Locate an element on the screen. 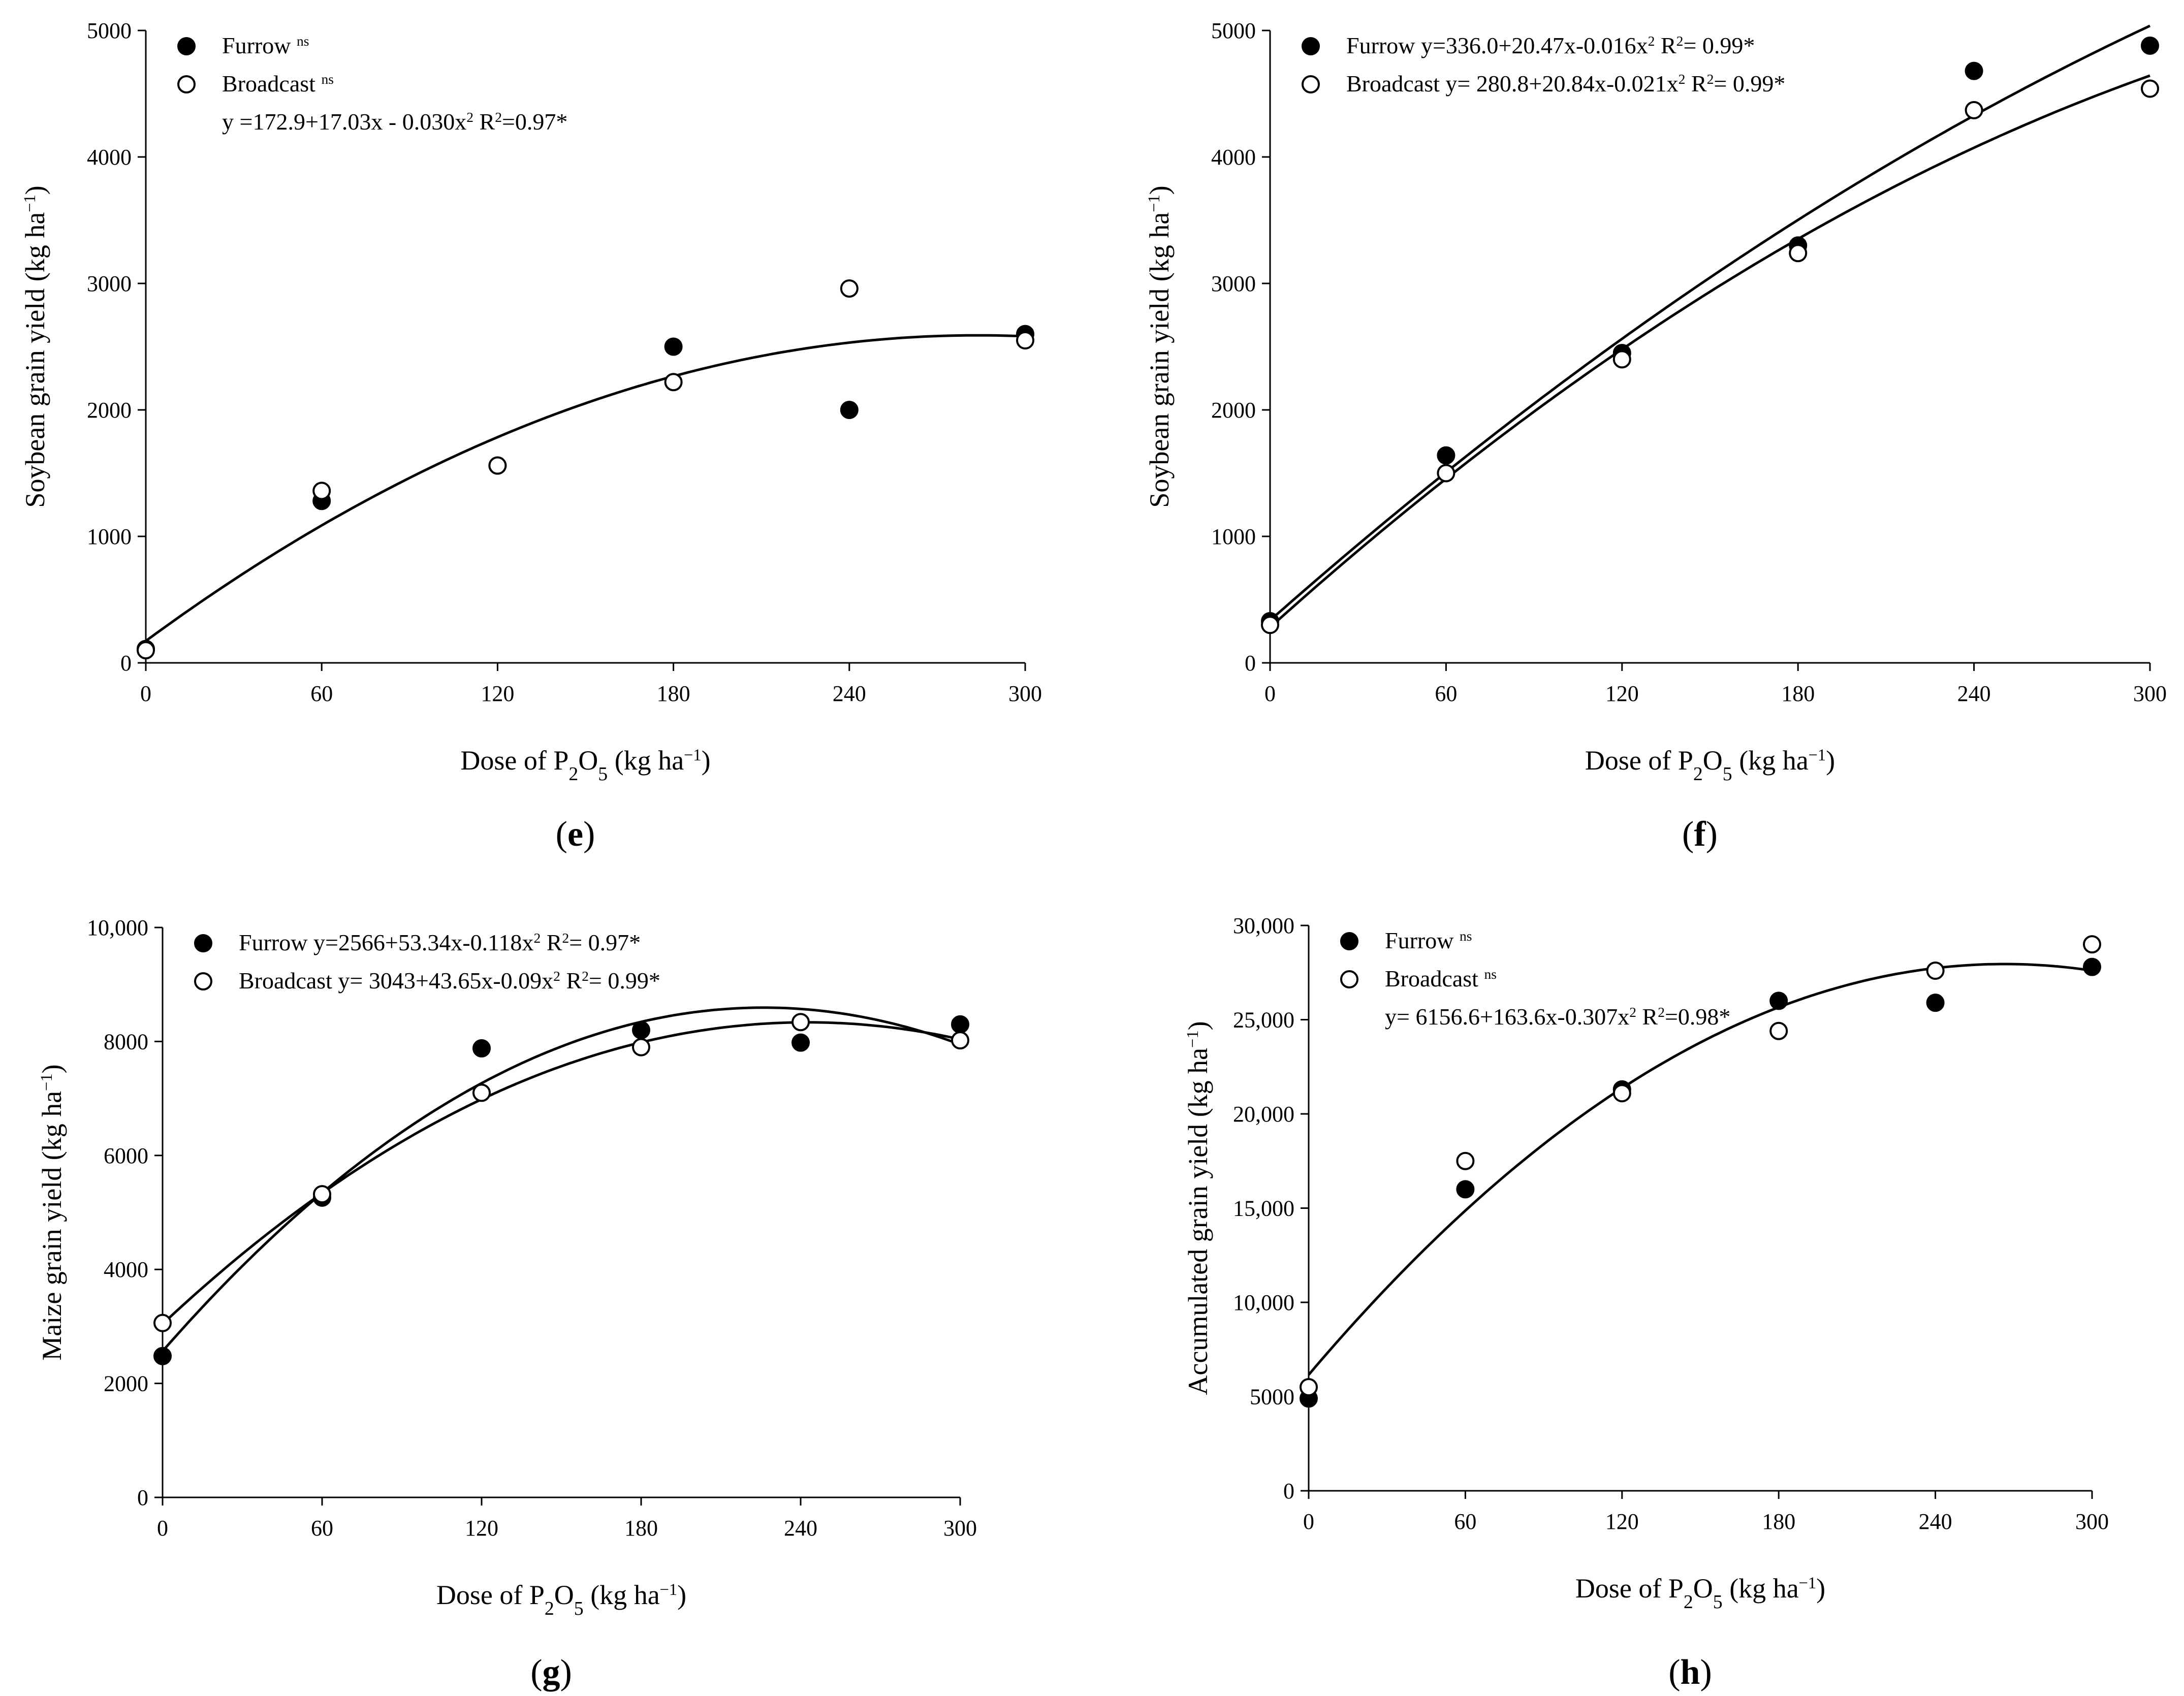 This screenshot has height=1696, width=2184. y-tick-label: 15,000 is located at coordinates (1263, 1208).